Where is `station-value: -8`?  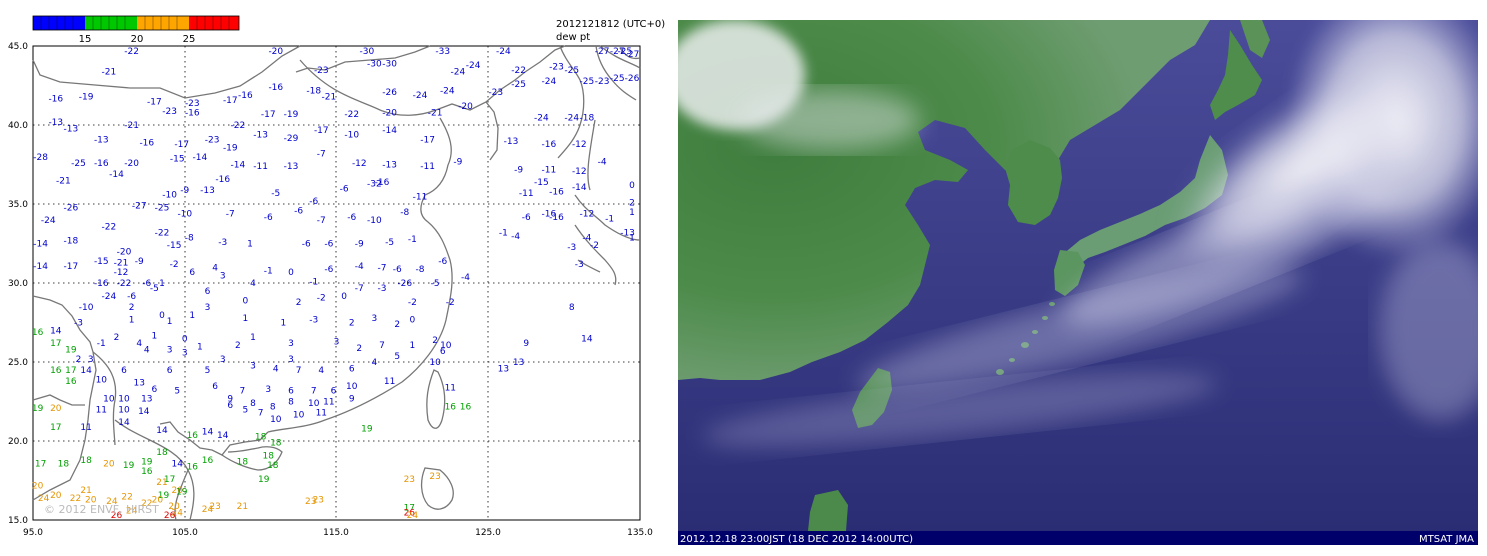
station-value: -8 is located at coordinates (420, 270).